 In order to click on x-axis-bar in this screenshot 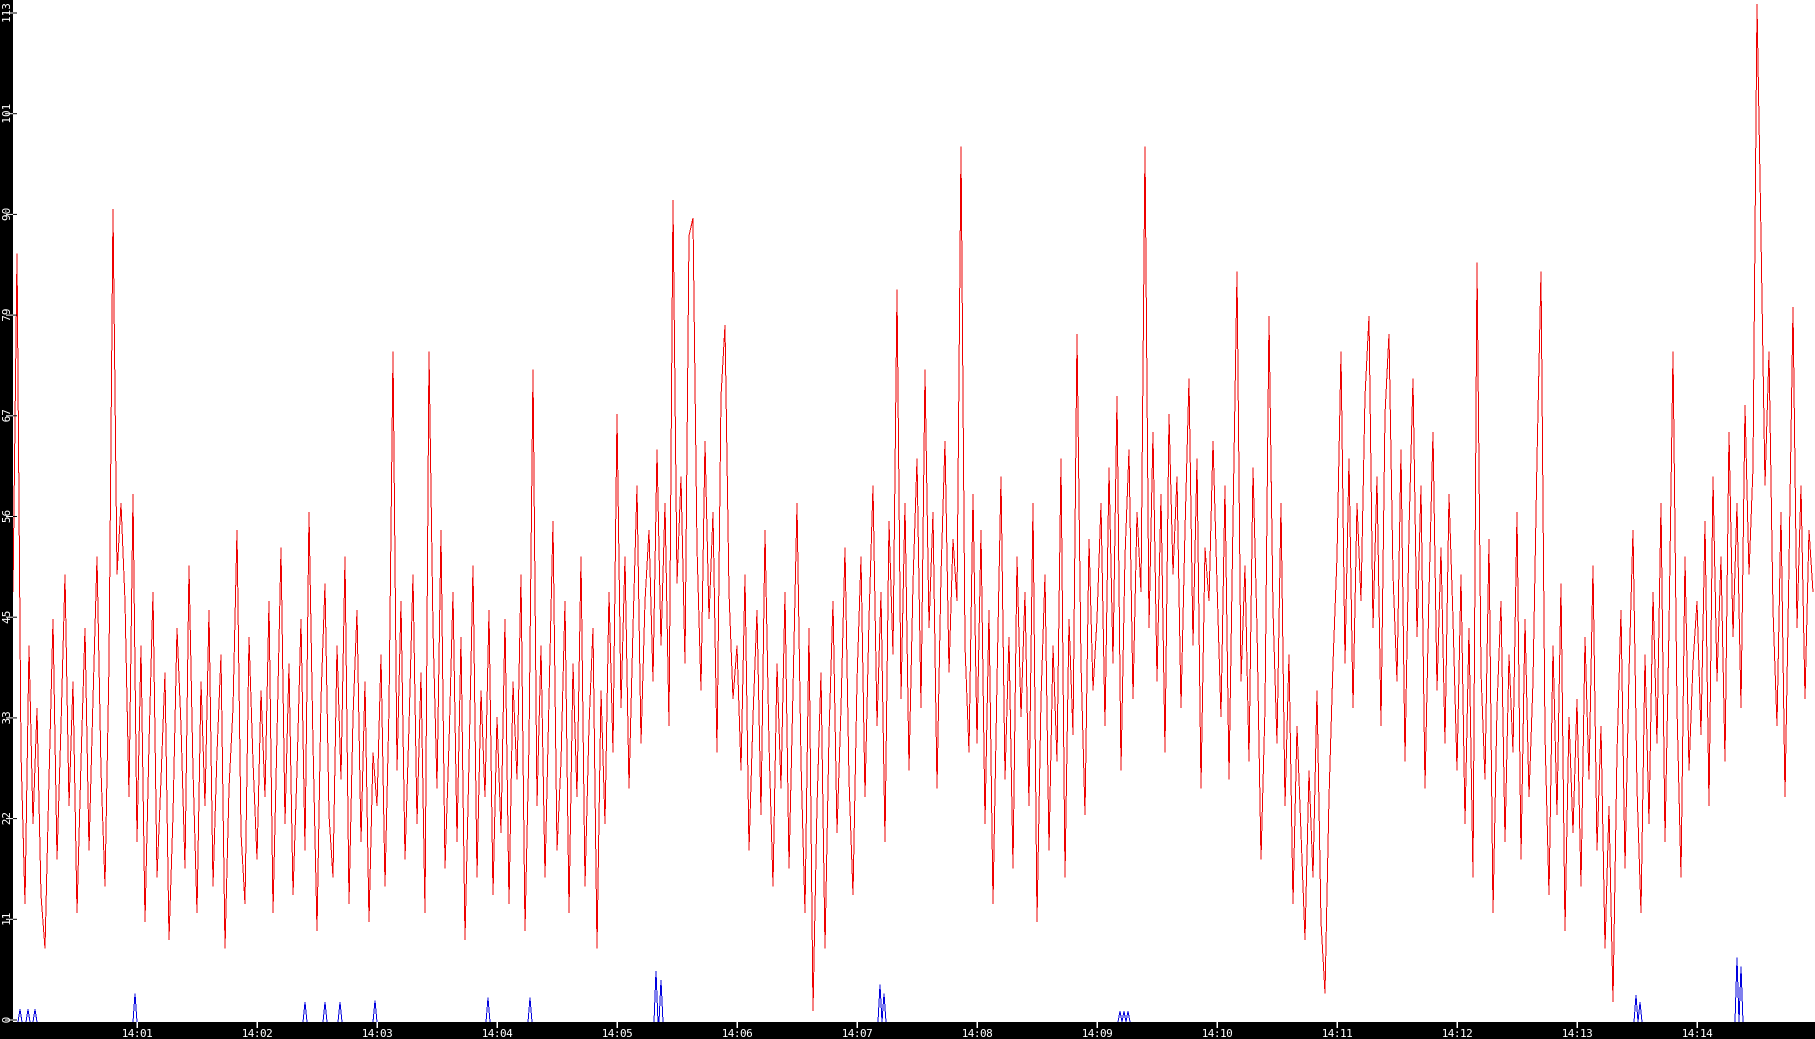, I will do `click(907, 1030)`.